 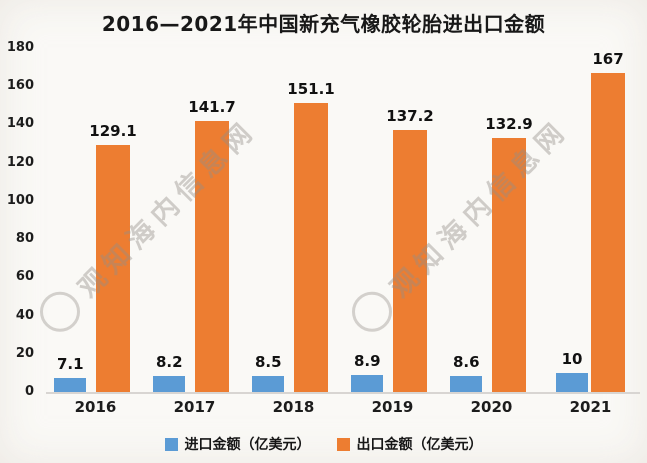 I want to click on export-bar-2017, so click(x=211, y=256).